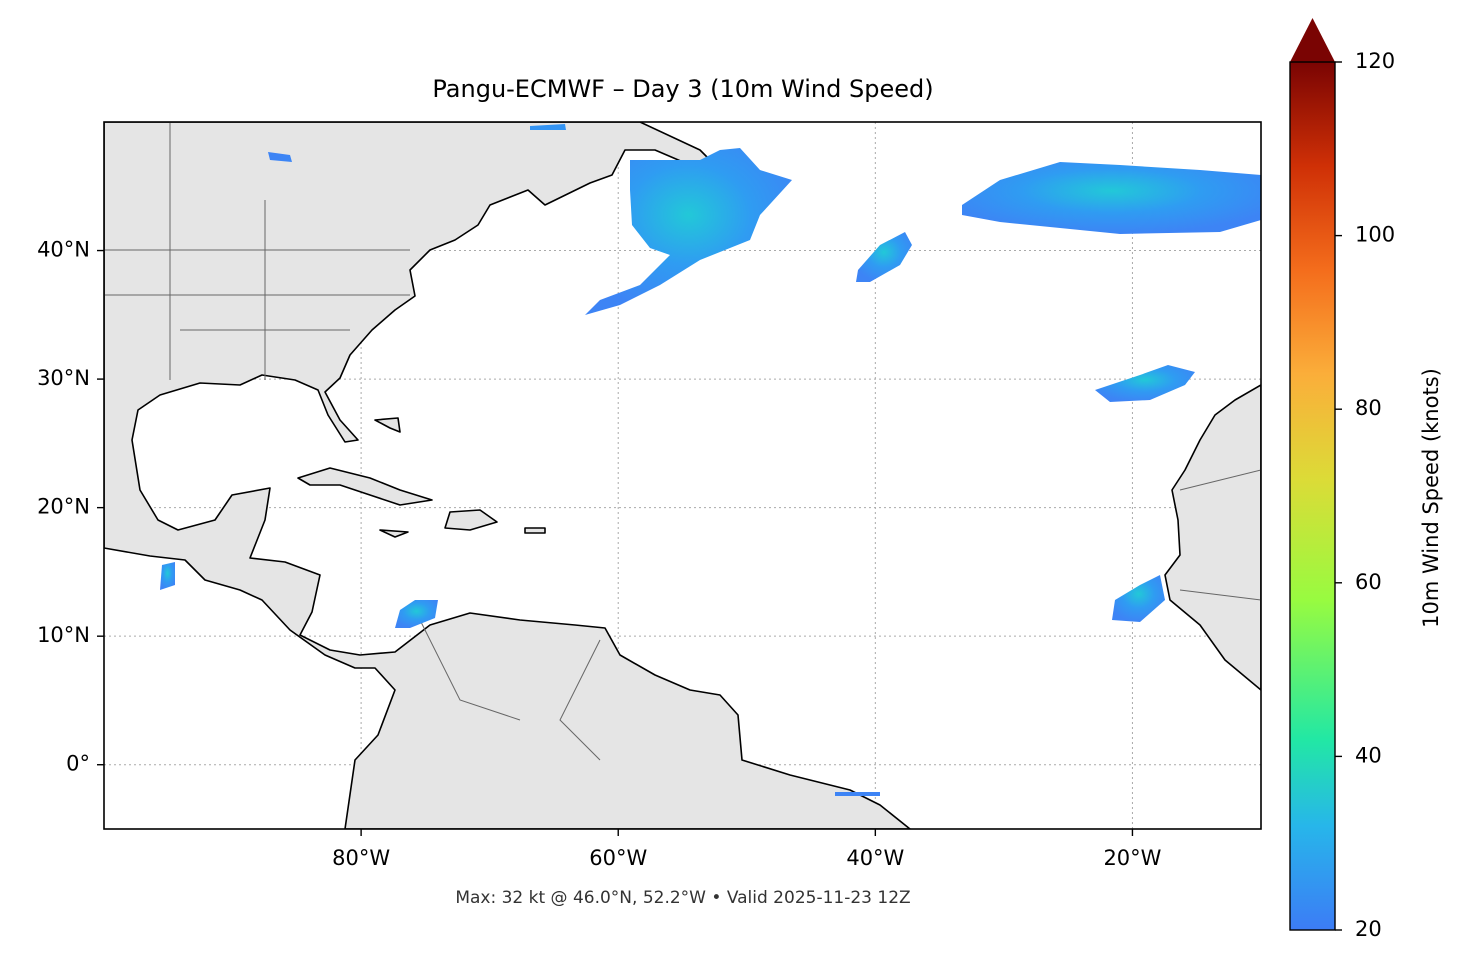 This screenshot has width=1466, height=969. I want to click on colorbar-tick-label: 20, so click(1368, 929).